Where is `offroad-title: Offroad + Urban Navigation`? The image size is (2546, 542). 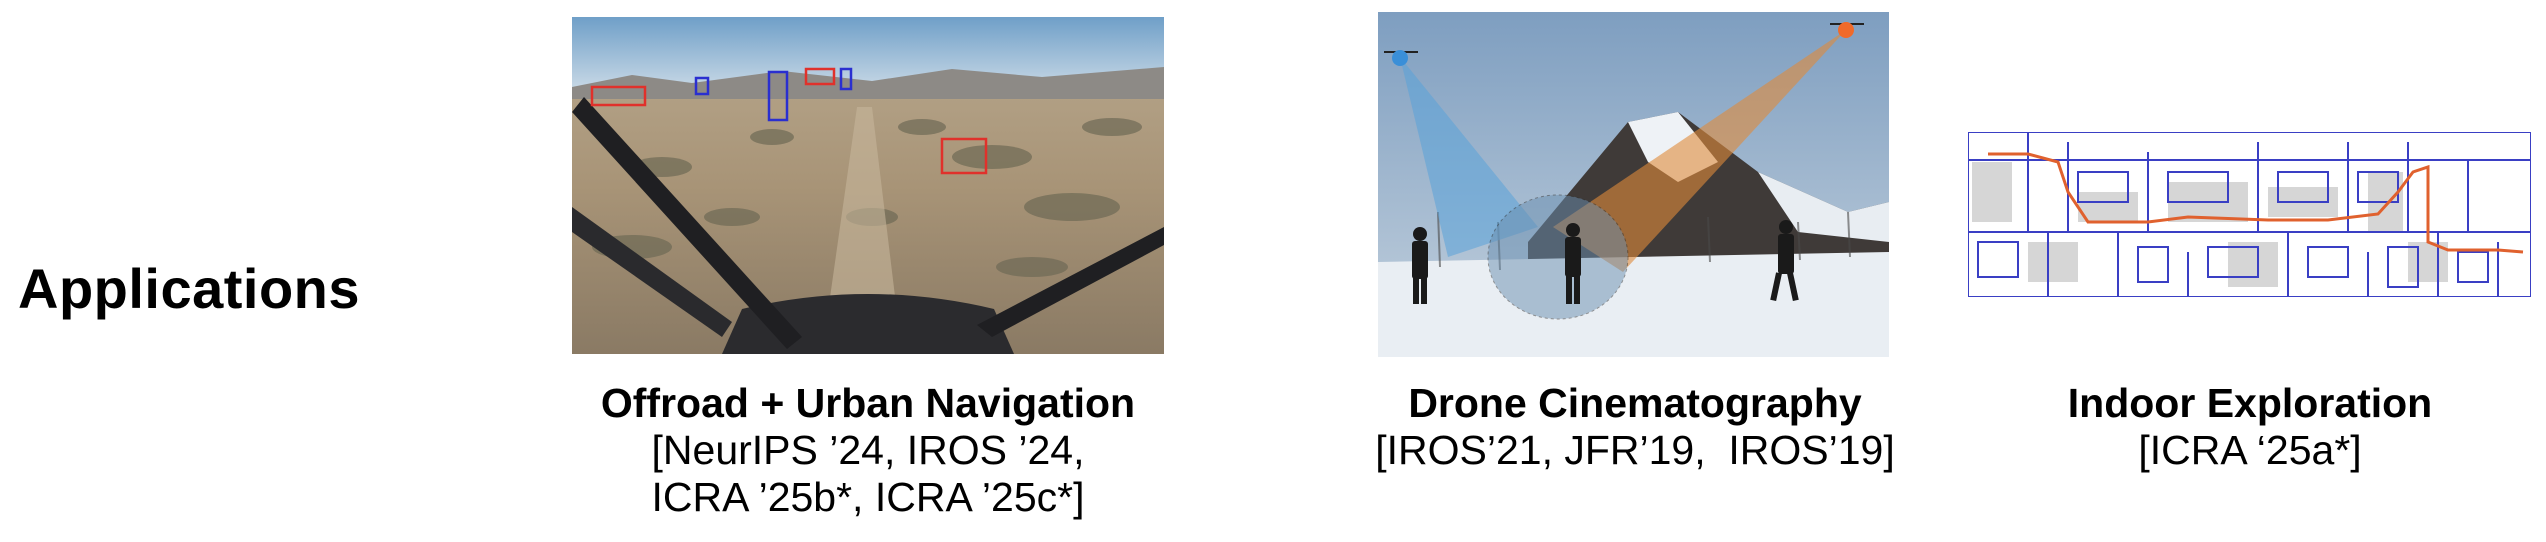
offroad-title: Offroad + Urban Navigation is located at coordinates (868, 403).